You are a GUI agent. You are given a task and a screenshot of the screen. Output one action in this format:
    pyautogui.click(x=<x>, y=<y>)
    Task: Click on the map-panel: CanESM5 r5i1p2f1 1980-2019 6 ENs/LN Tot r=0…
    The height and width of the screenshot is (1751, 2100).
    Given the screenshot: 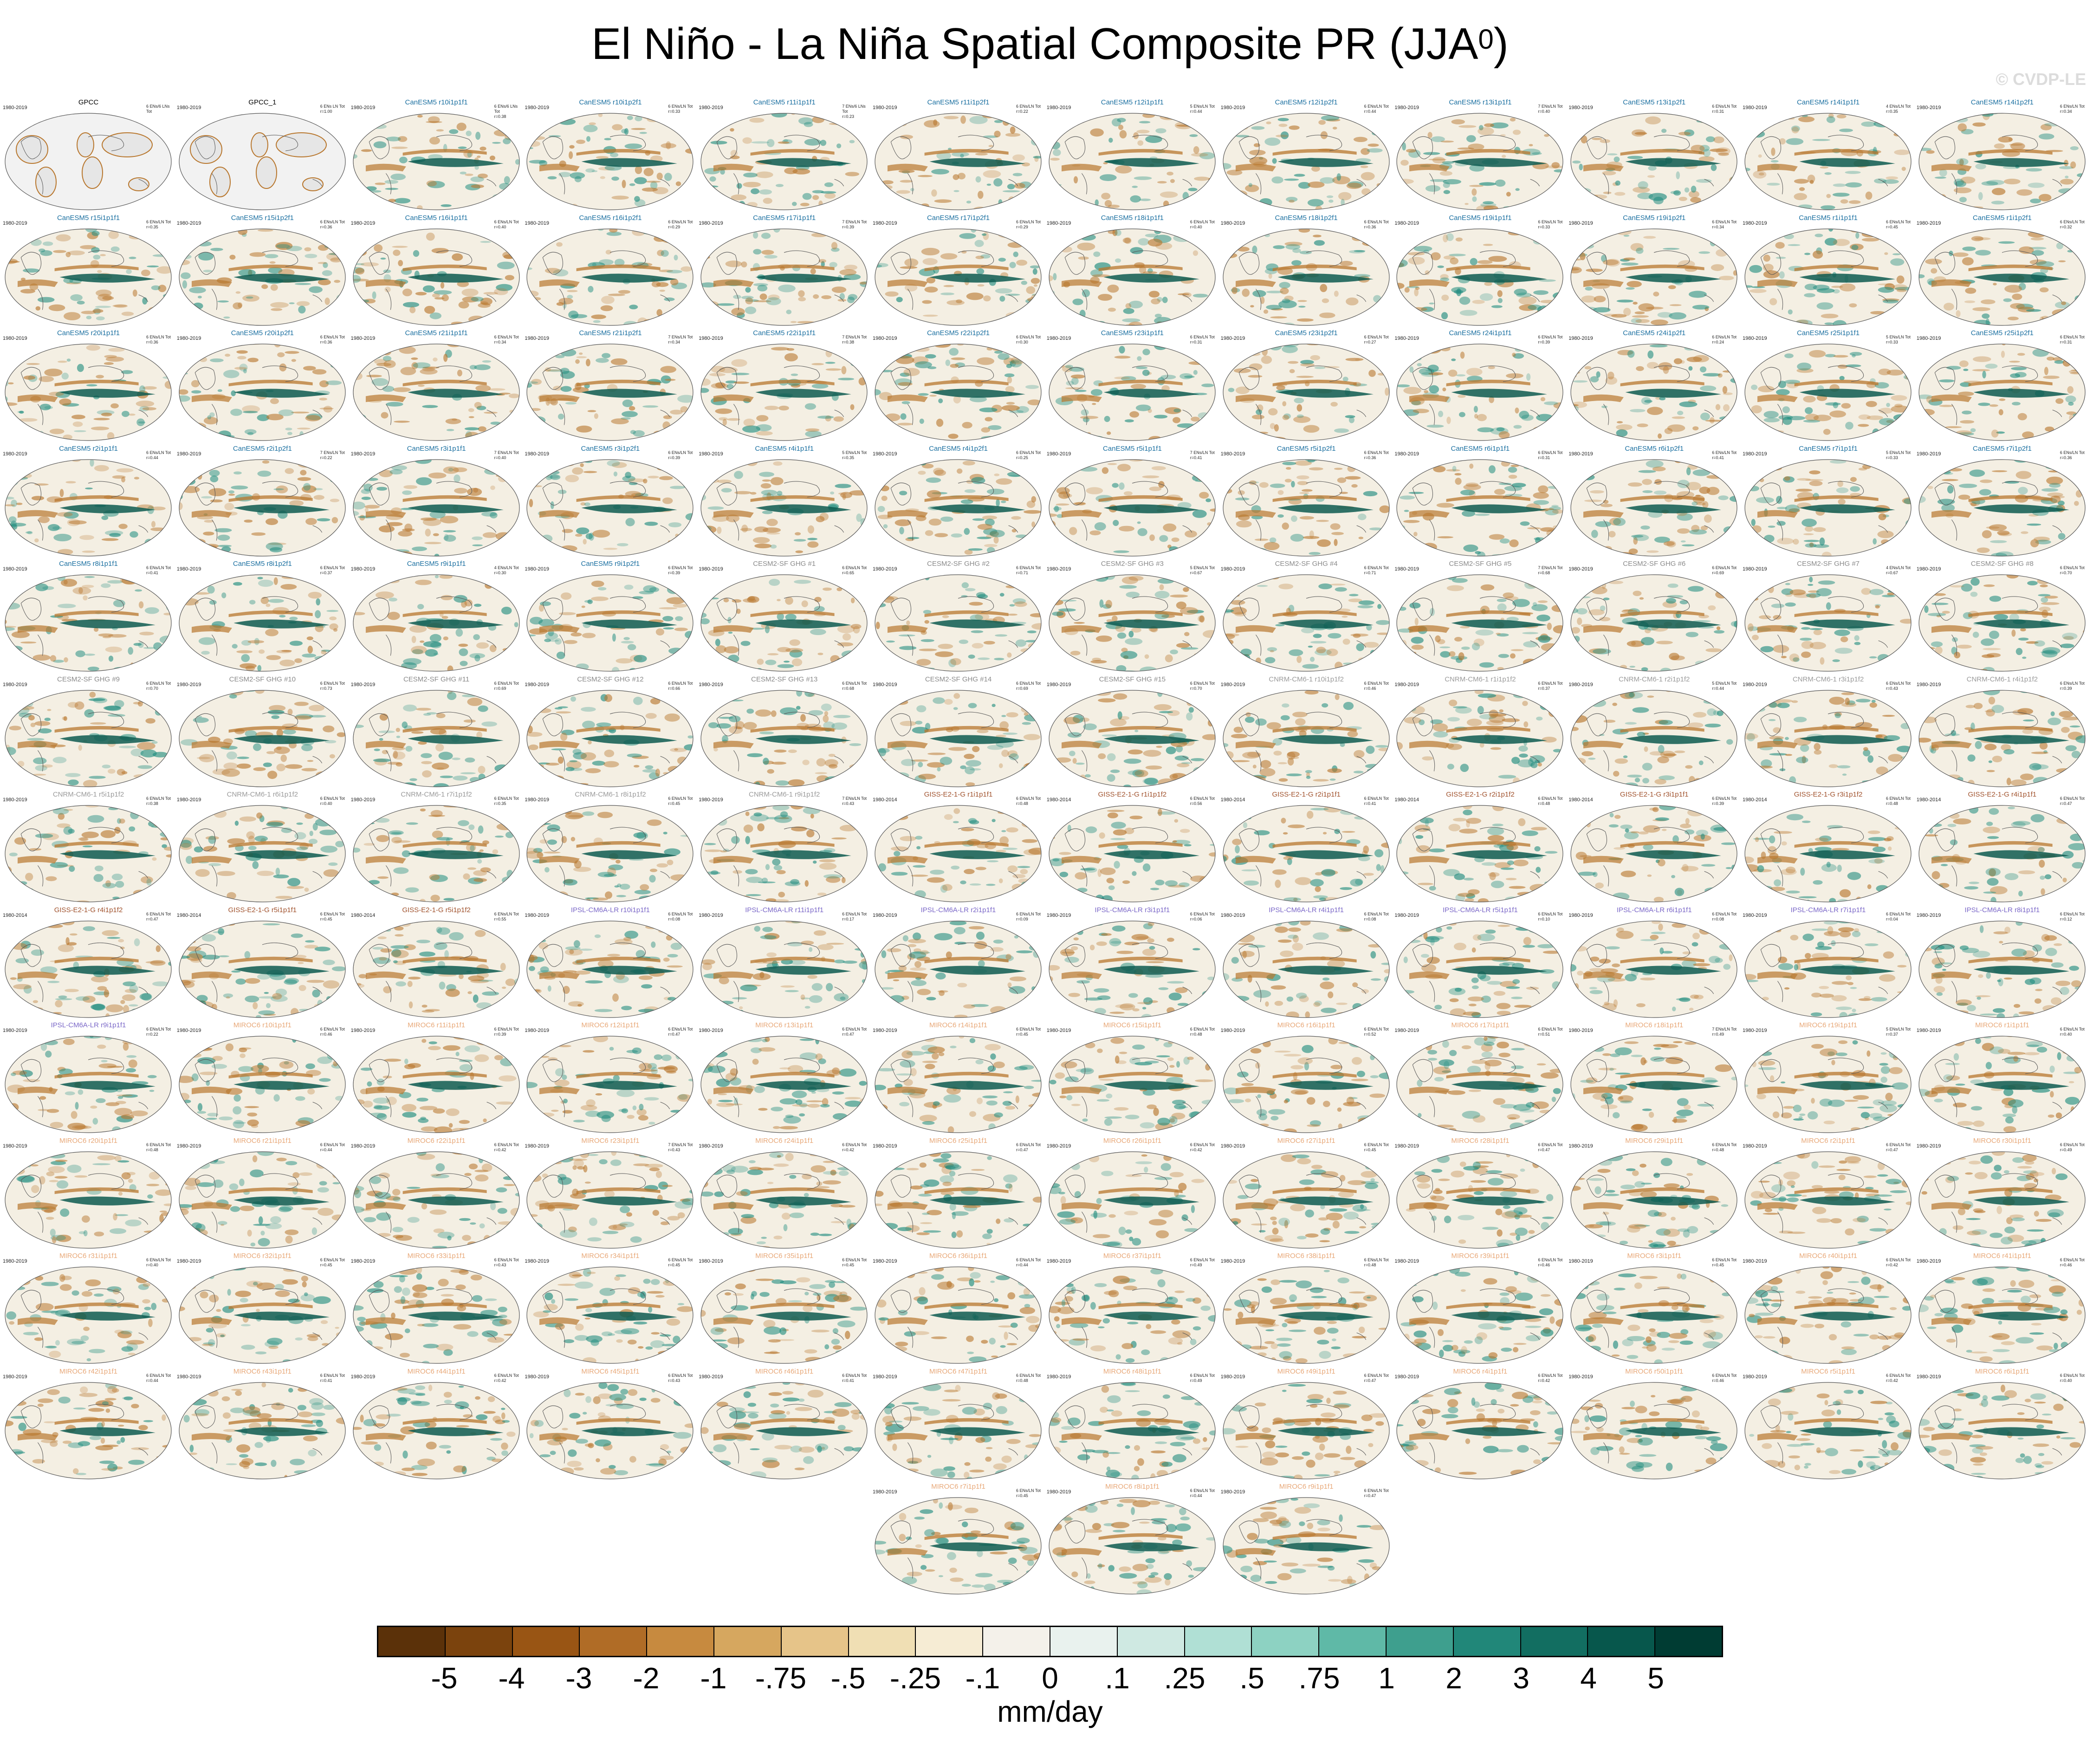 What is the action you would take?
    pyautogui.click(x=1307, y=501)
    